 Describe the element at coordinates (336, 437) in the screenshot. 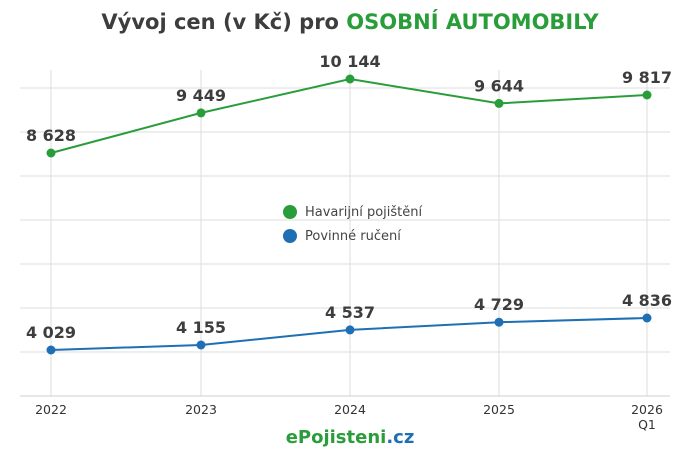

I see `brand-part1: ePojisteni` at that location.